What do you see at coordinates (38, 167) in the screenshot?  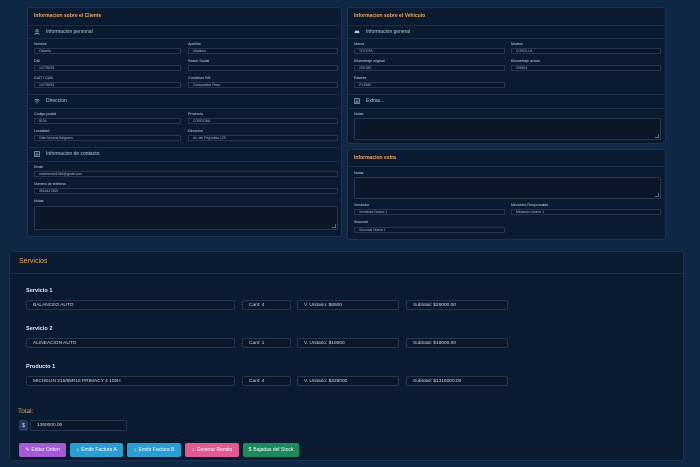 I see `email-label: Email` at bounding box center [38, 167].